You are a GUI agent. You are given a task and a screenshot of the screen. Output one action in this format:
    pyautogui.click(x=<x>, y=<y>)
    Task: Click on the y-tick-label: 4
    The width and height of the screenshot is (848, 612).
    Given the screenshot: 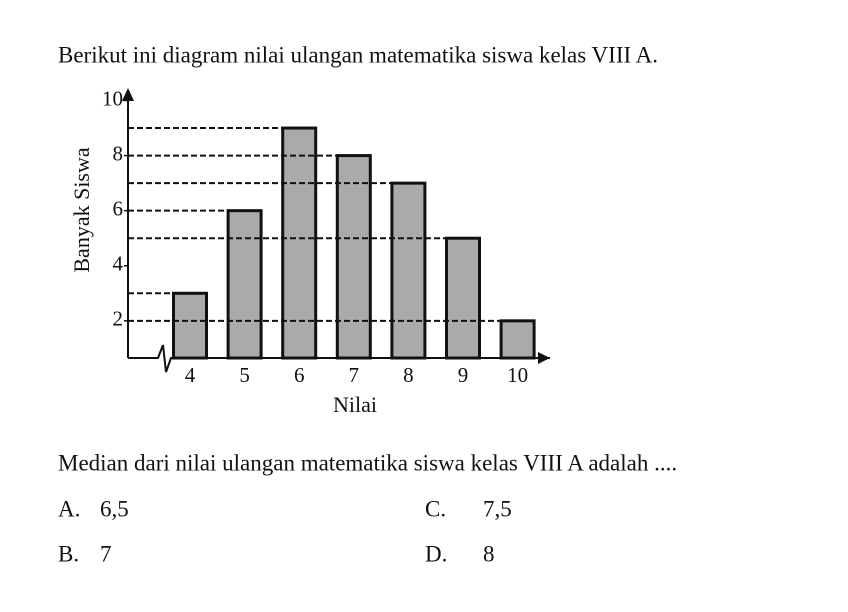 What is the action you would take?
    pyautogui.click(x=118, y=264)
    